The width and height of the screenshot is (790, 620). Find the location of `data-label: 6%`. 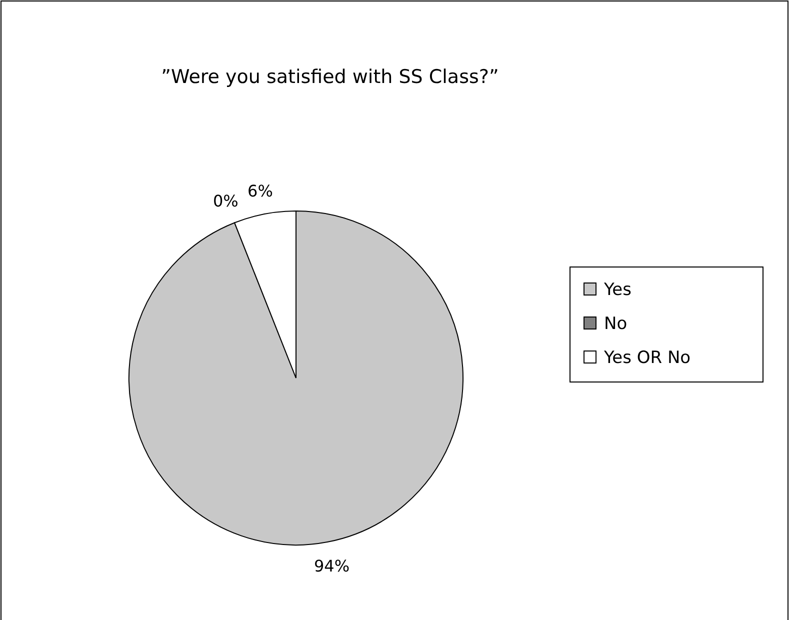

data-label: 6% is located at coordinates (260, 190).